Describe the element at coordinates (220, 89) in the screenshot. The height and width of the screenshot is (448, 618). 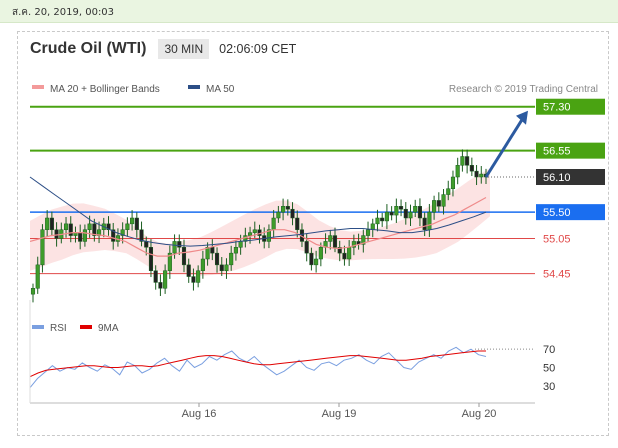
I see `ma50-legend-label: MA 50` at that location.